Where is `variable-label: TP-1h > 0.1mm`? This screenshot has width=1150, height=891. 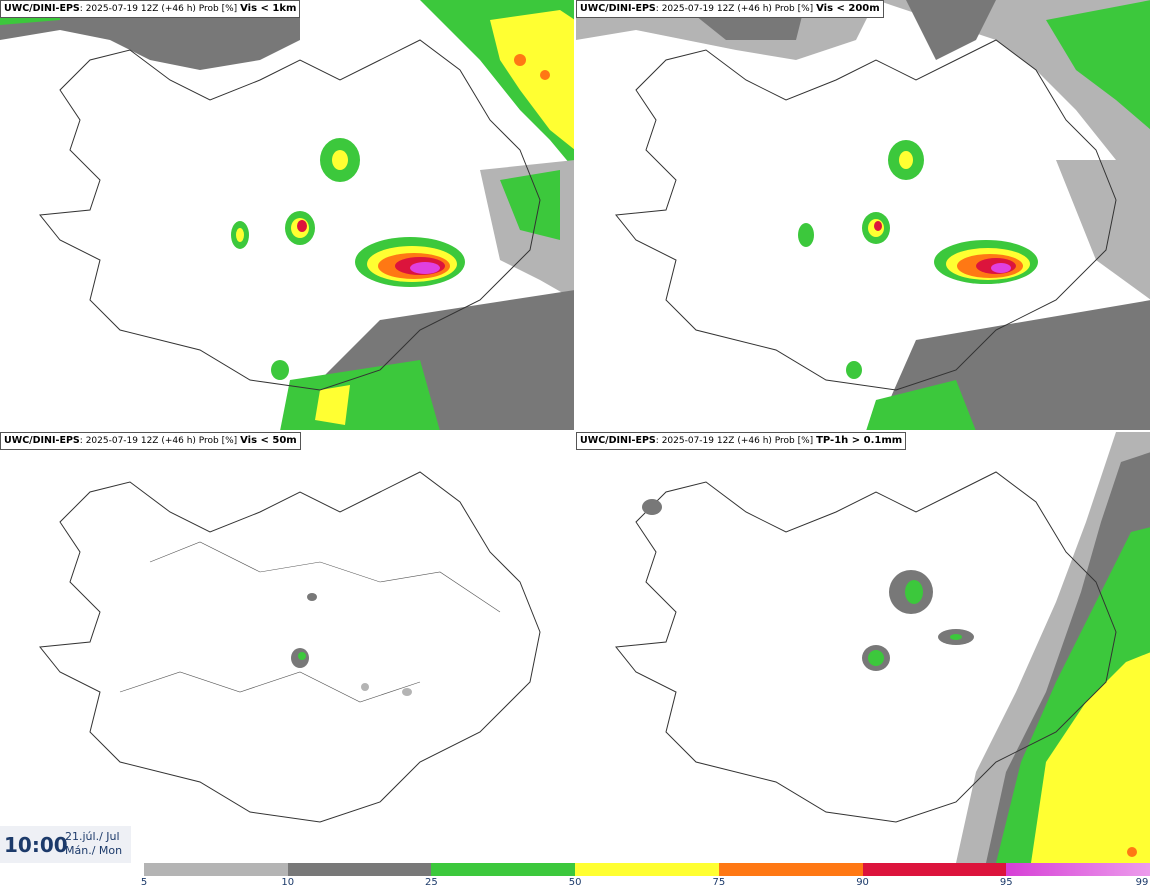
variable-label: TP-1h > 0.1mm is located at coordinates (859, 440).